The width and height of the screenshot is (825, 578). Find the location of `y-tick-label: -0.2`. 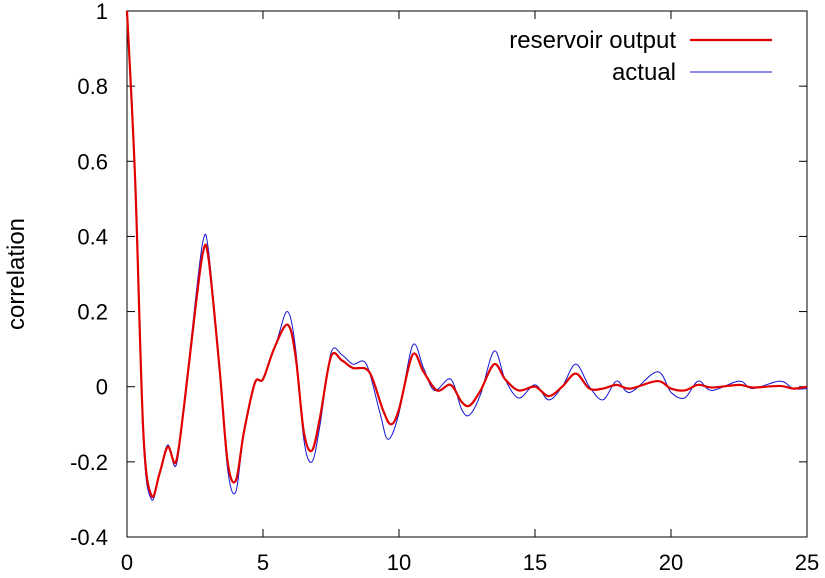

y-tick-label: -0.2 is located at coordinates (89, 462).